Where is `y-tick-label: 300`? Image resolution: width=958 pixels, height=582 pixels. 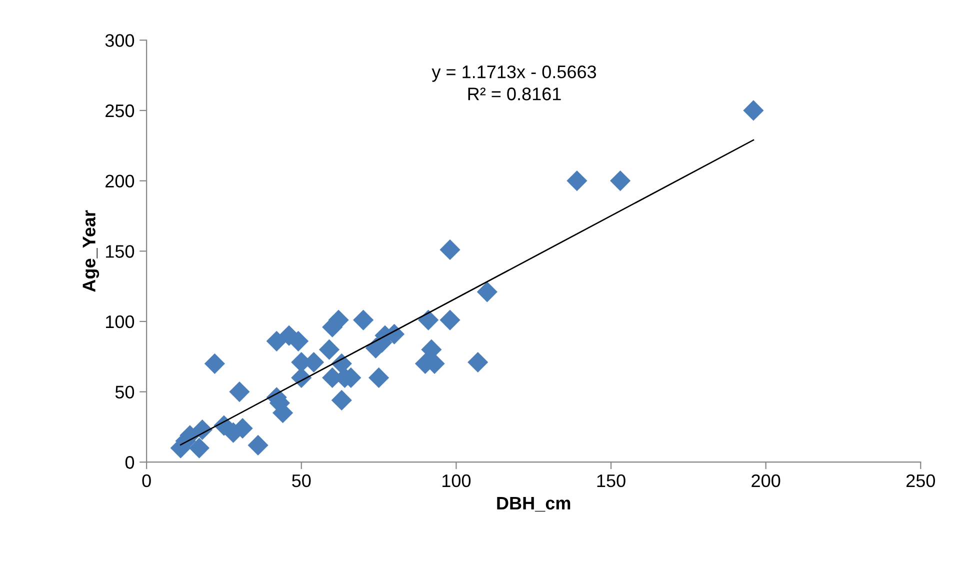 y-tick-label: 300 is located at coordinates (119, 40).